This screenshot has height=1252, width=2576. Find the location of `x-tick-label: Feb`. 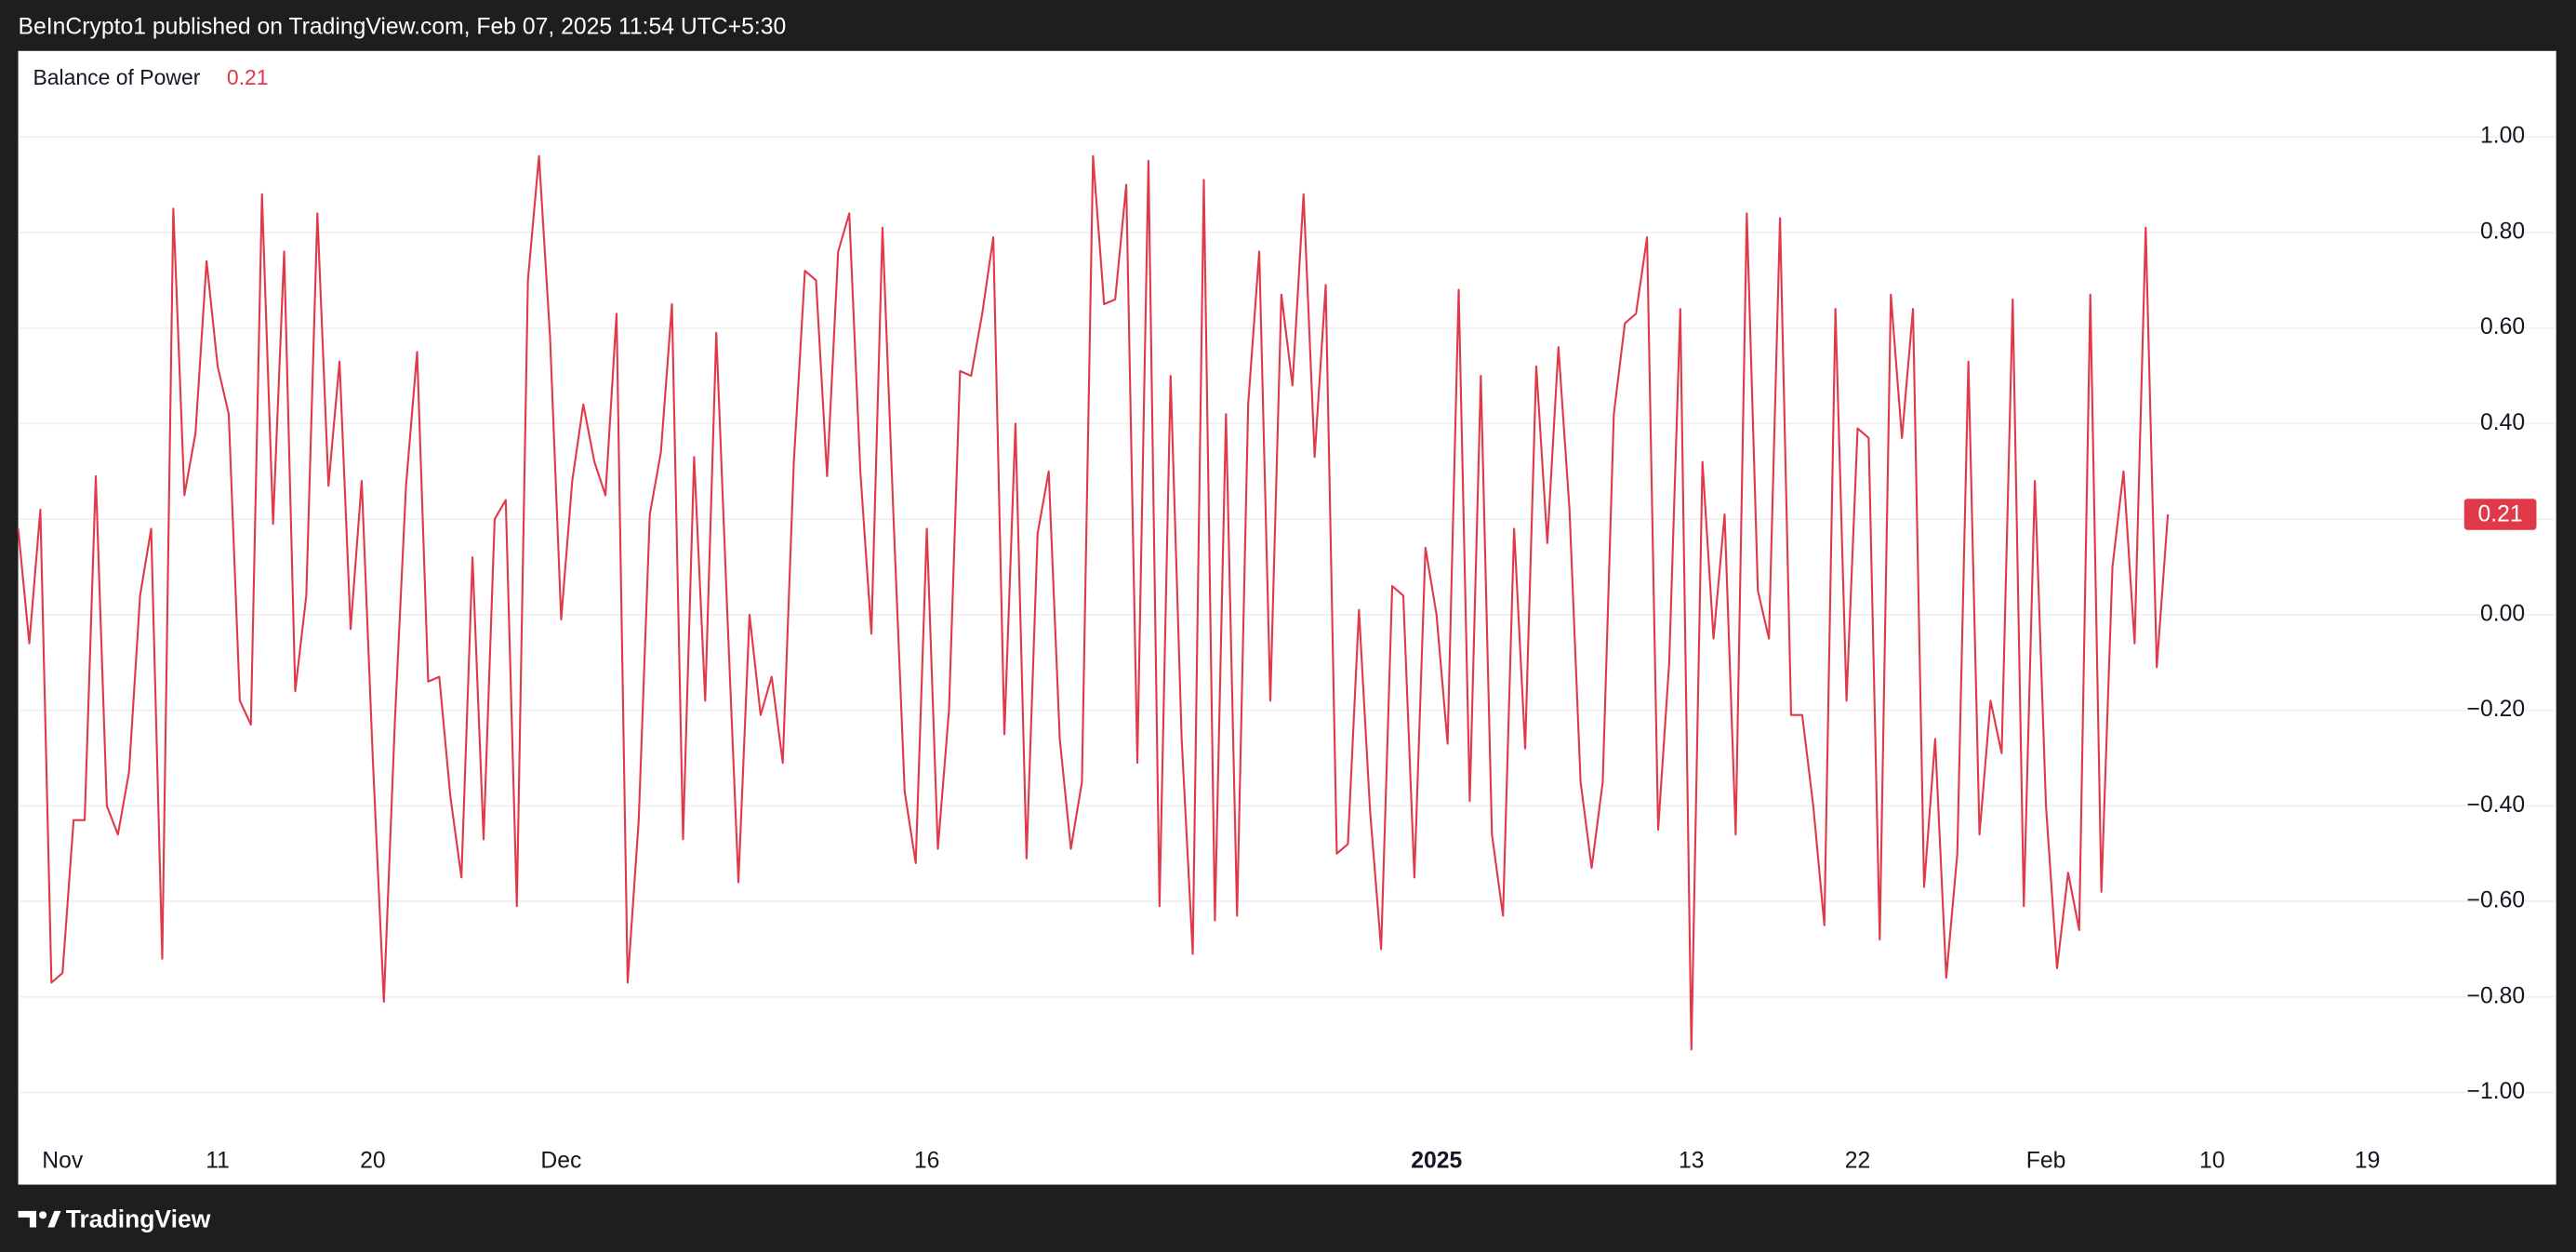

x-tick-label: Feb is located at coordinates (2046, 1160).